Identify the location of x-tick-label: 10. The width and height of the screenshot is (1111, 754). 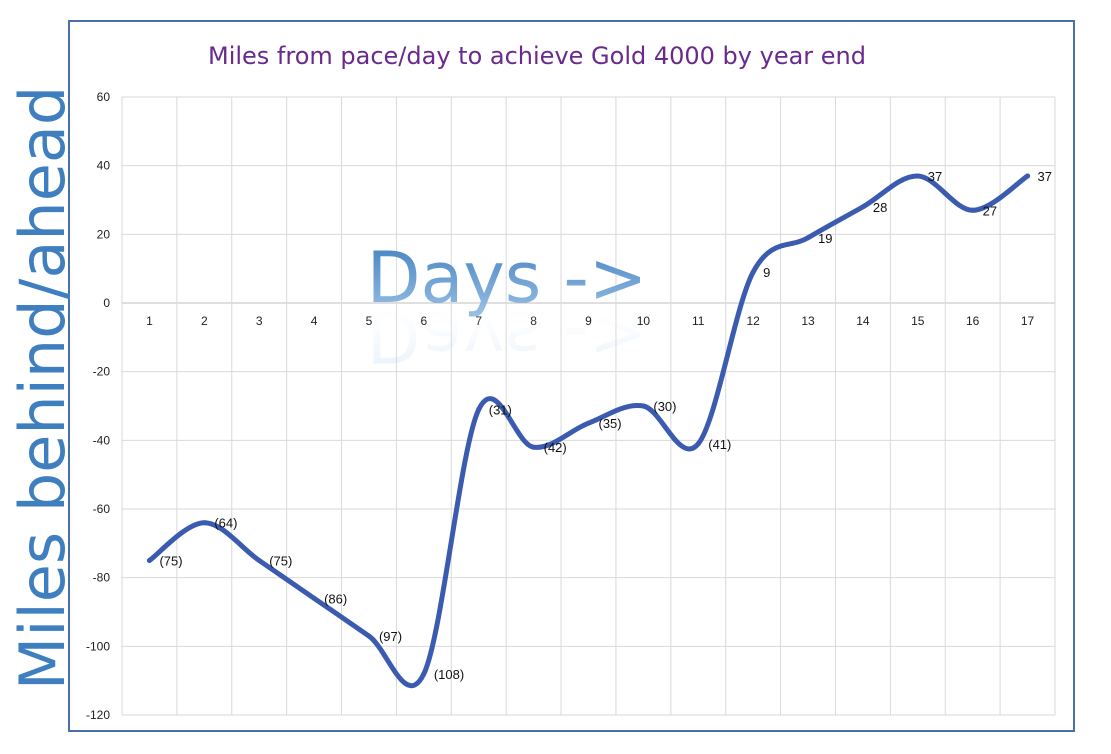
(644, 321).